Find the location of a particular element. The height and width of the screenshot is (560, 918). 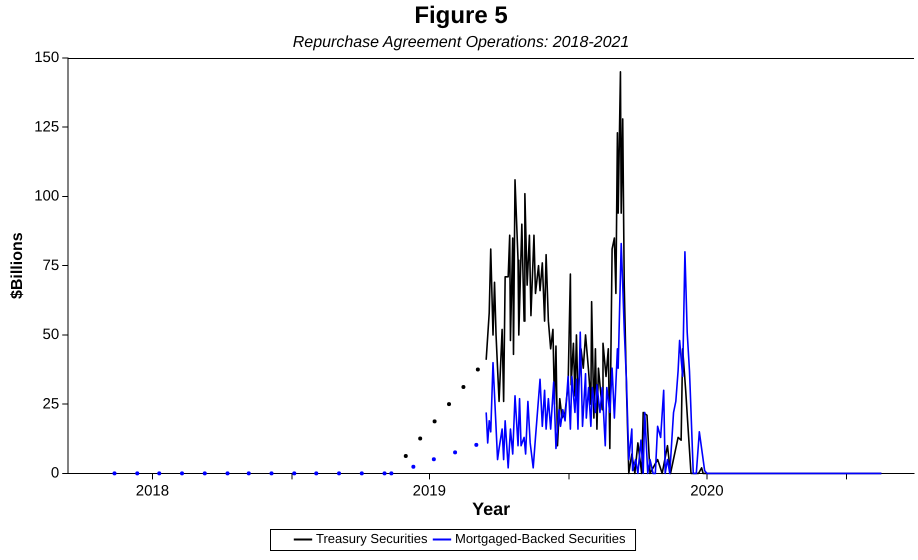

y-tick-label: 25 is located at coordinates (51, 403).